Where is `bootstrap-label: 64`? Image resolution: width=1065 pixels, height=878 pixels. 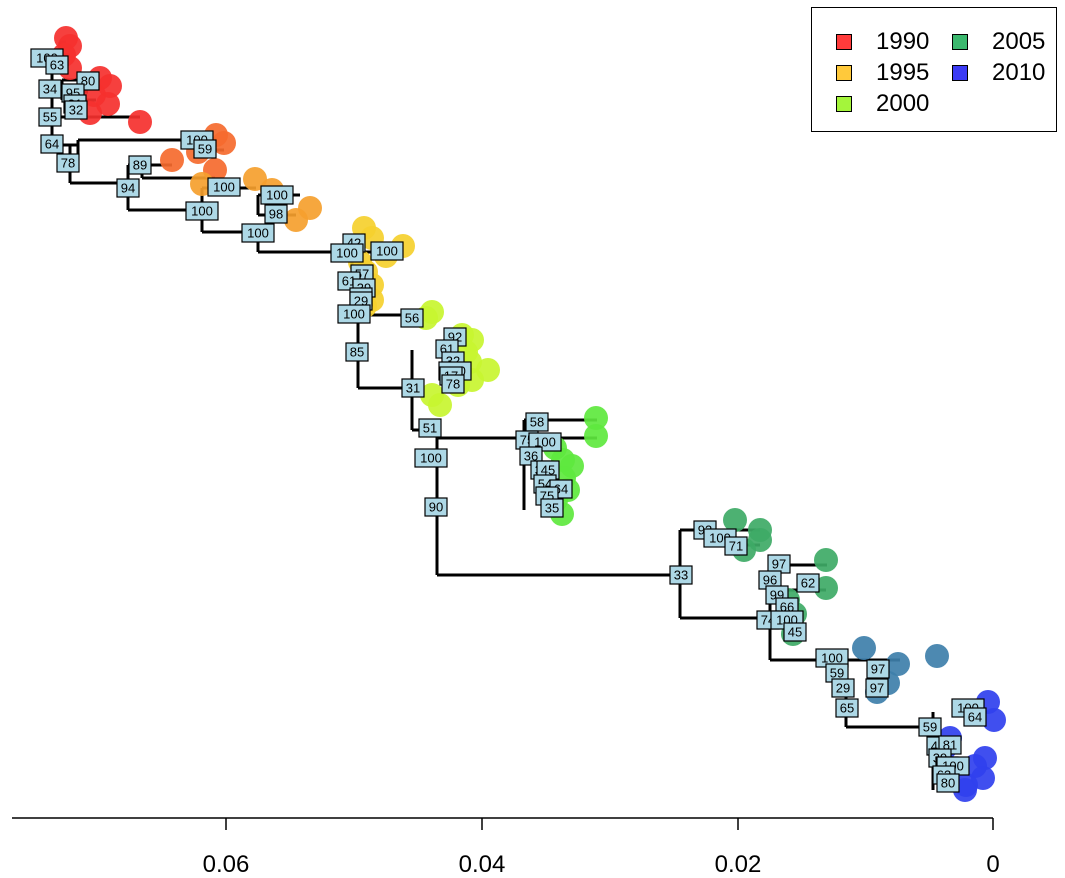 bootstrap-label: 64 is located at coordinates (52, 144).